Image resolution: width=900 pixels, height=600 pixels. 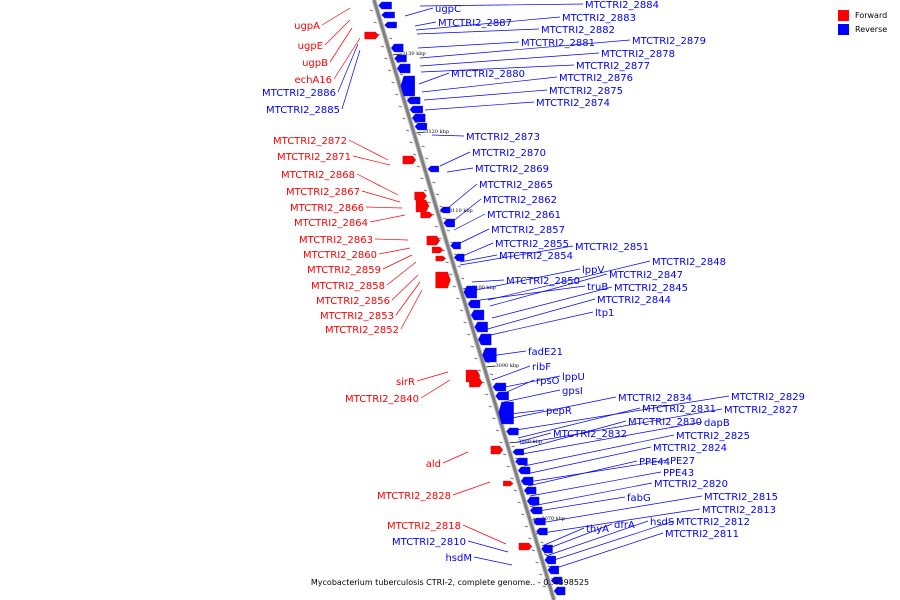 I want to click on reverse-gene-label: MTCTRI2_2883, so click(x=599, y=18).